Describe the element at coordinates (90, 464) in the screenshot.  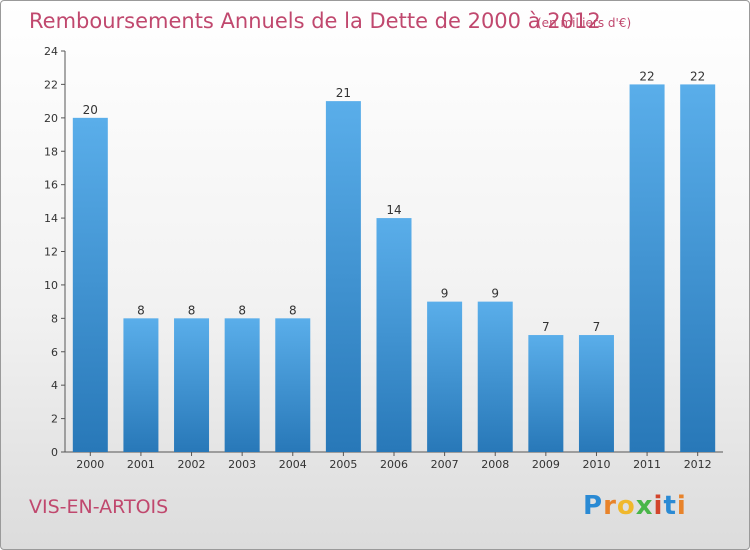
I see `x-tick-label: 2000` at that location.